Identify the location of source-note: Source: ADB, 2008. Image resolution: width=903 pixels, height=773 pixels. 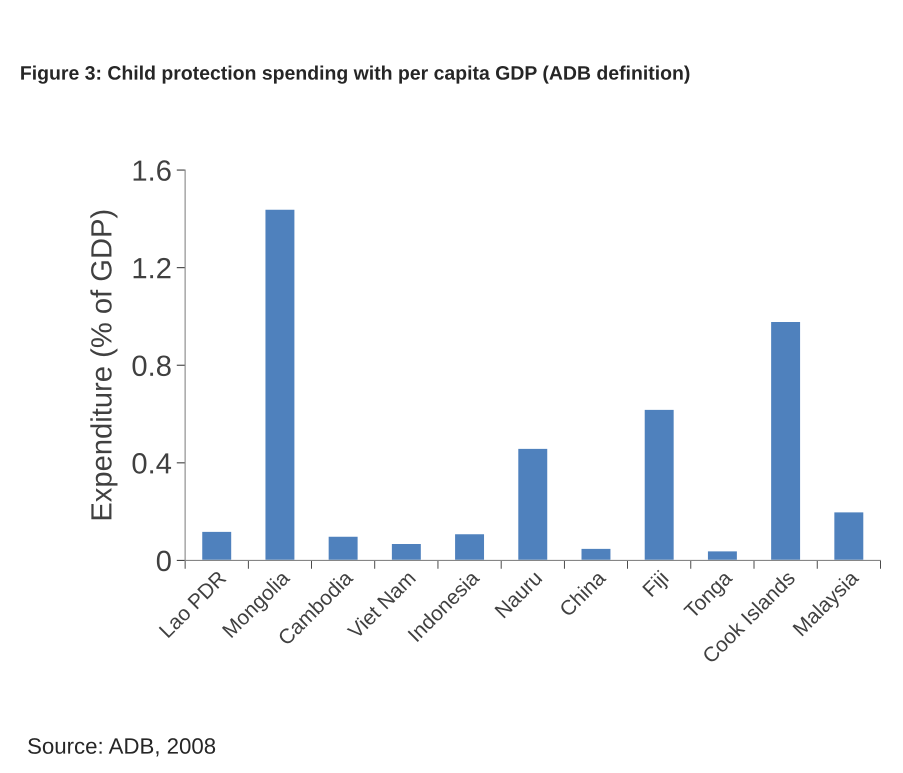
(122, 747).